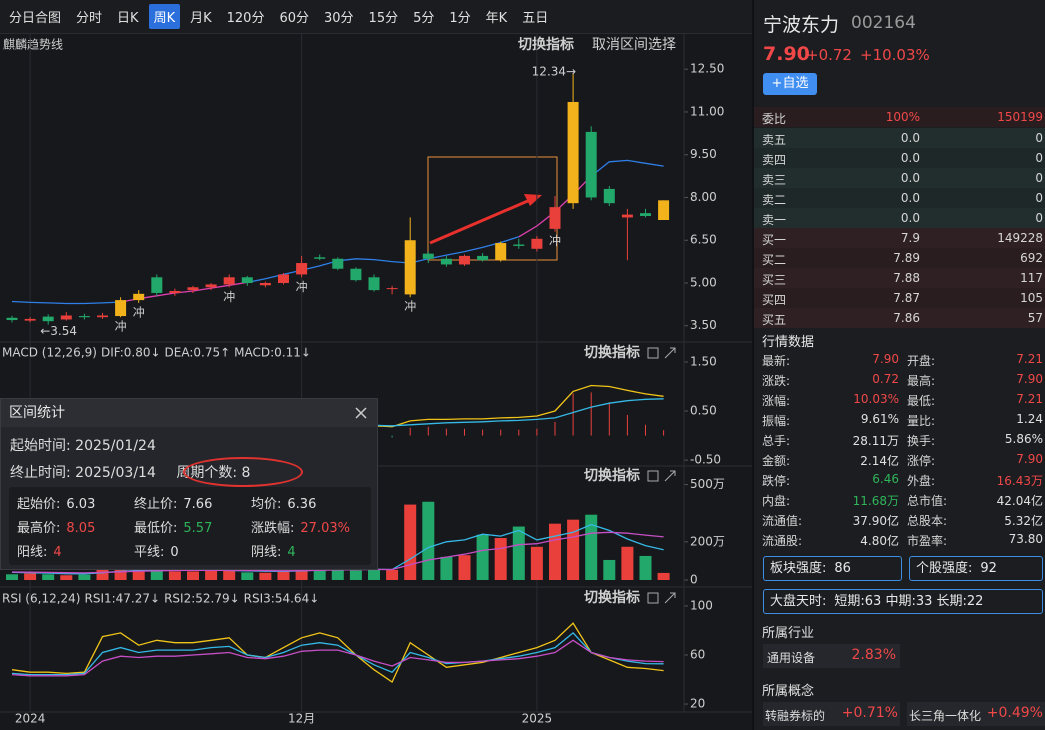  I want to click on price-annotation: ←3.54, so click(58, 331).